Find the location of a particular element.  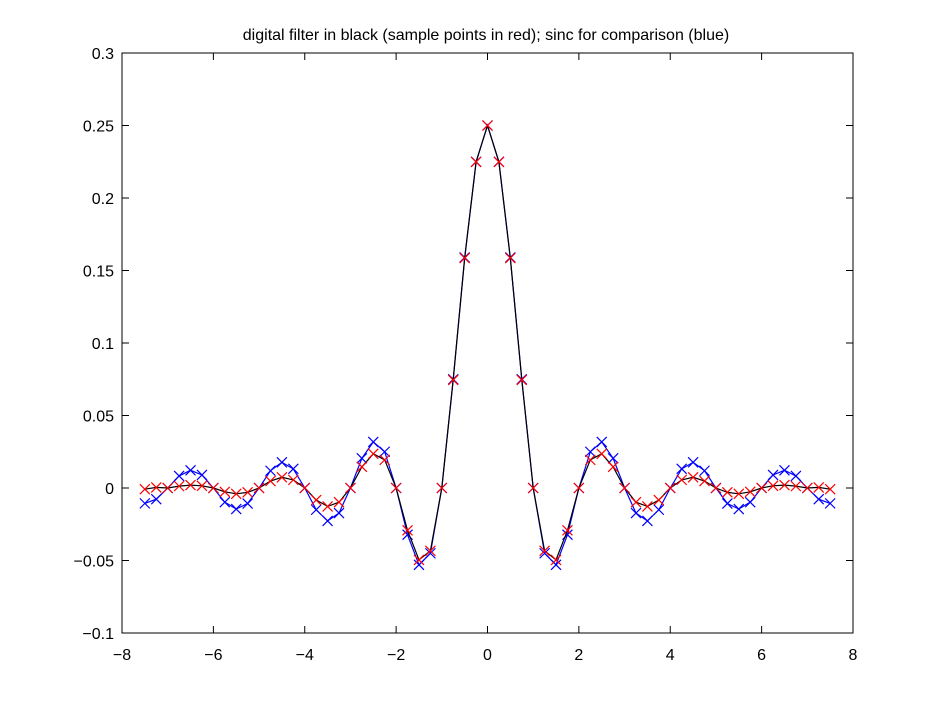

y-tick-label: 0.05 is located at coordinates (98, 417).